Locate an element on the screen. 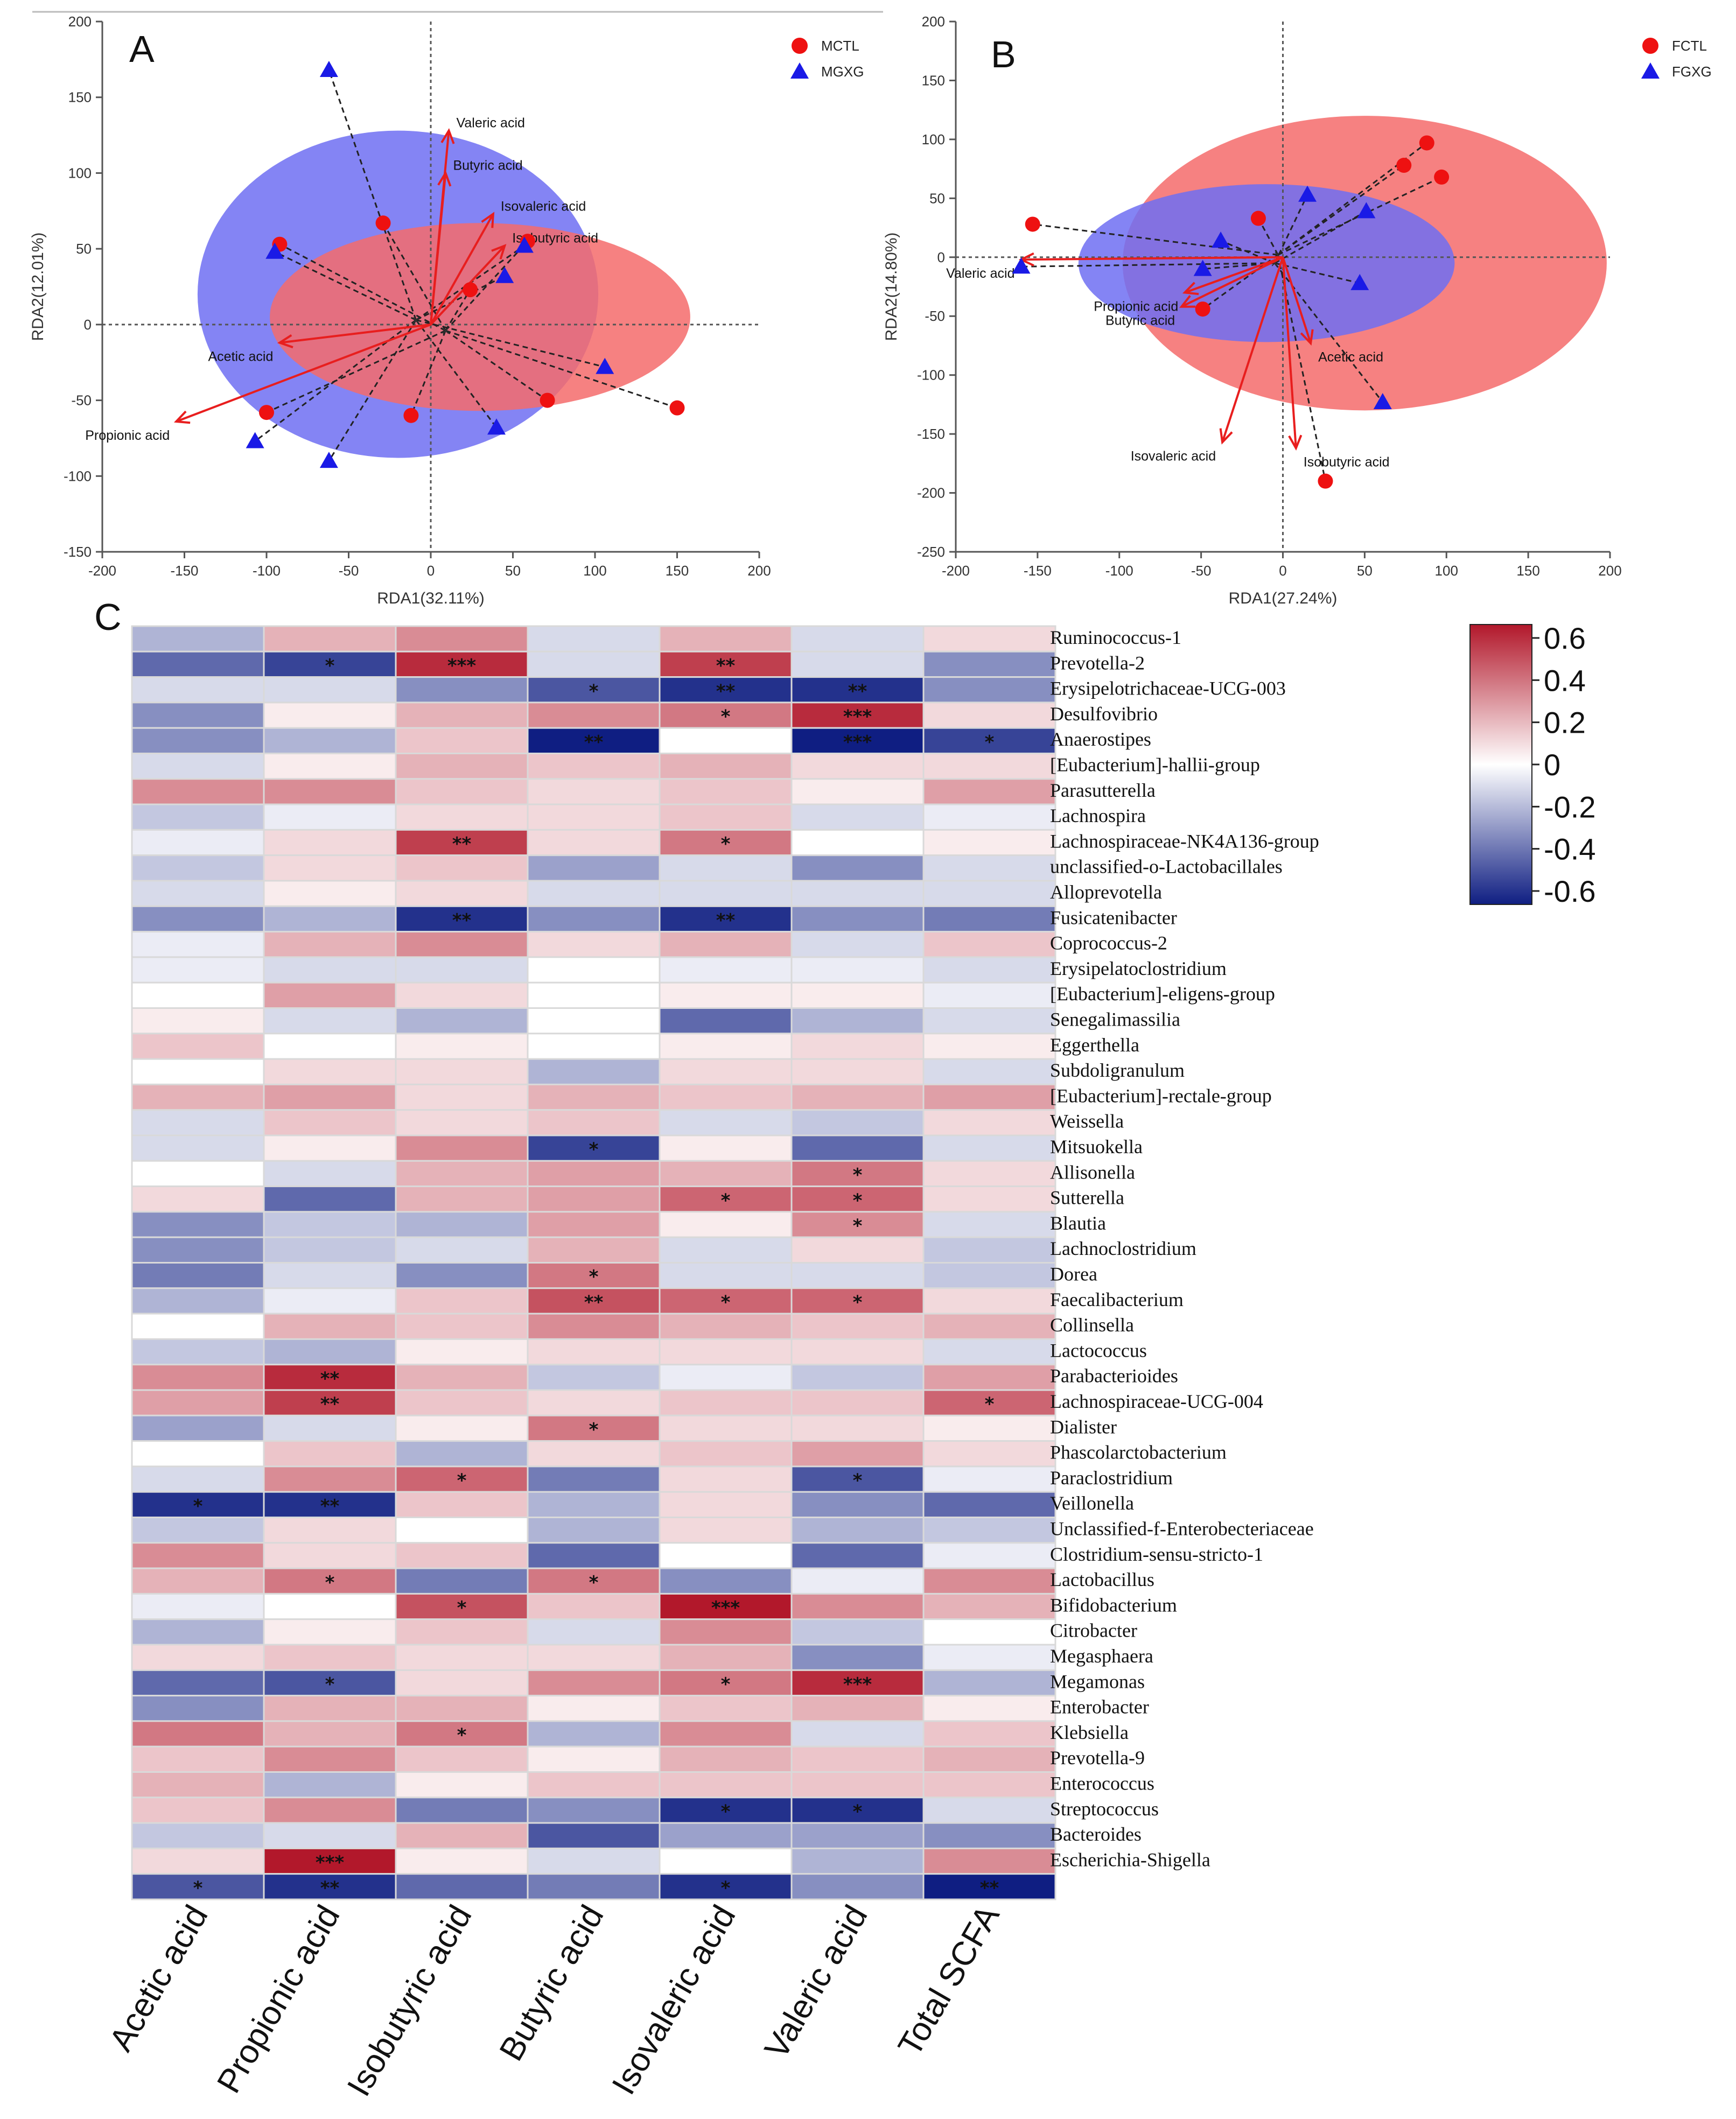 This screenshot has width=1736, height=2119. heatmap-row-label: Dialister is located at coordinates (1083, 1426).